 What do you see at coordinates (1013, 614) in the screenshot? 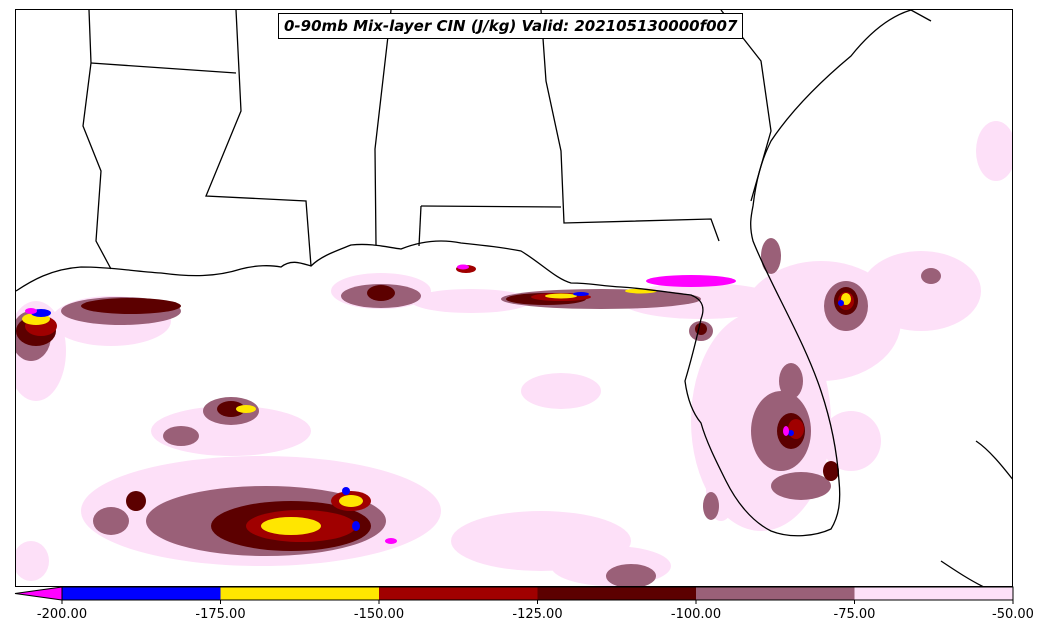
I see `colorbar-tick-label: -50.00` at bounding box center [1013, 614].